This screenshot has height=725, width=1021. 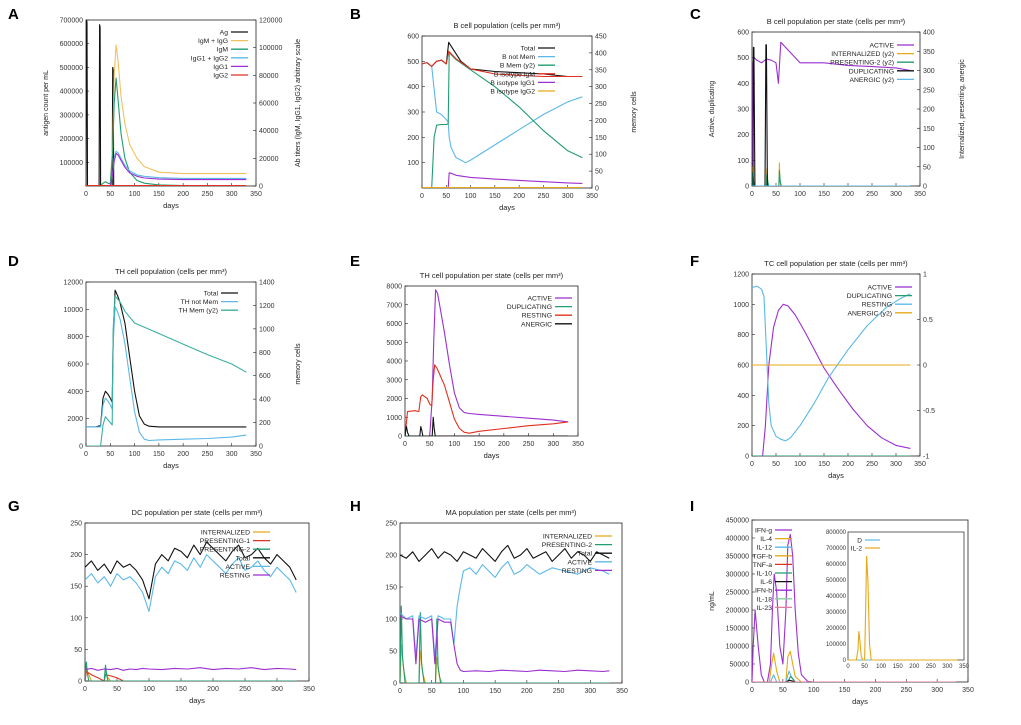 I want to click on y-tick-label: 6000, so click(x=75, y=365).